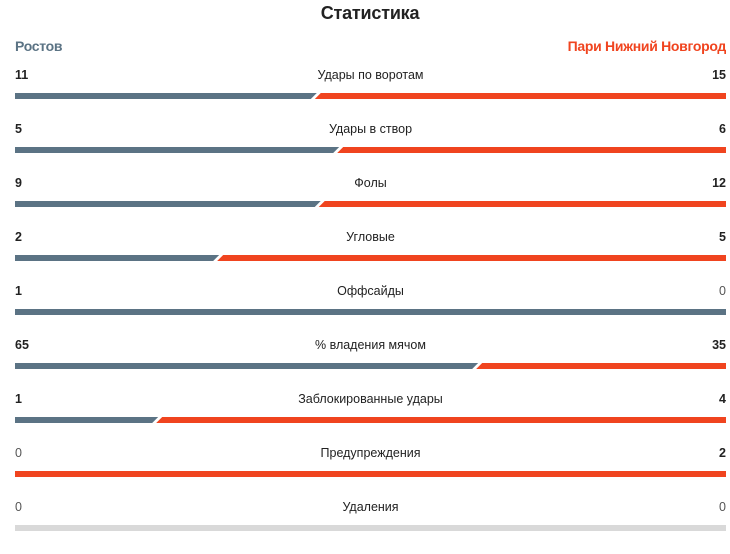 The height and width of the screenshot is (554, 730). I want to click on away-value: 4, so click(722, 399).